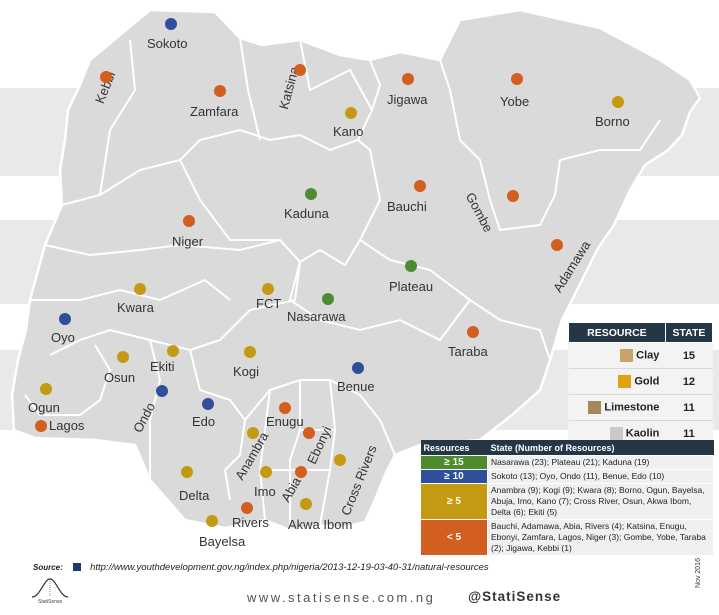 This screenshot has height=615, width=719. What do you see at coordinates (204, 421) in the screenshot?
I see `state-label-edo: Edo` at bounding box center [204, 421].